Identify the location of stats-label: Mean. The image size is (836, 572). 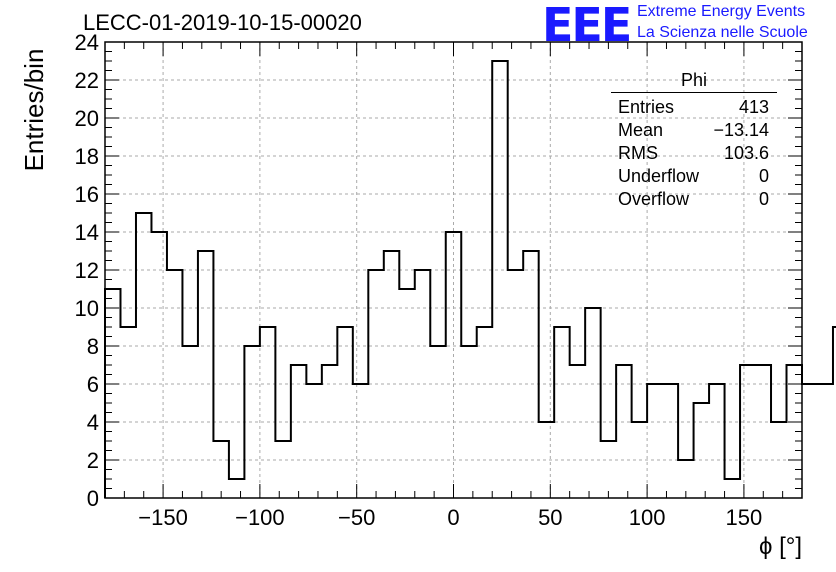
(641, 130).